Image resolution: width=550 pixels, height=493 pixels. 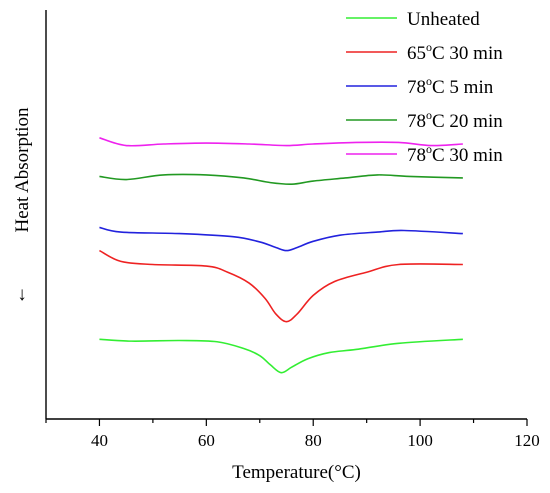 What do you see at coordinates (22, 170) in the screenshot?
I see `y-axis-title: Heat Absorption` at bounding box center [22, 170].